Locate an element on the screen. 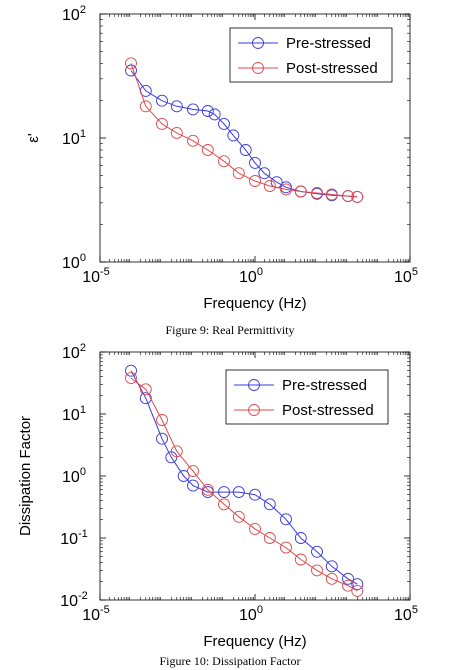 This screenshot has height=670, width=460. y-axis-label: Dissipation Factor is located at coordinates (25, 476).